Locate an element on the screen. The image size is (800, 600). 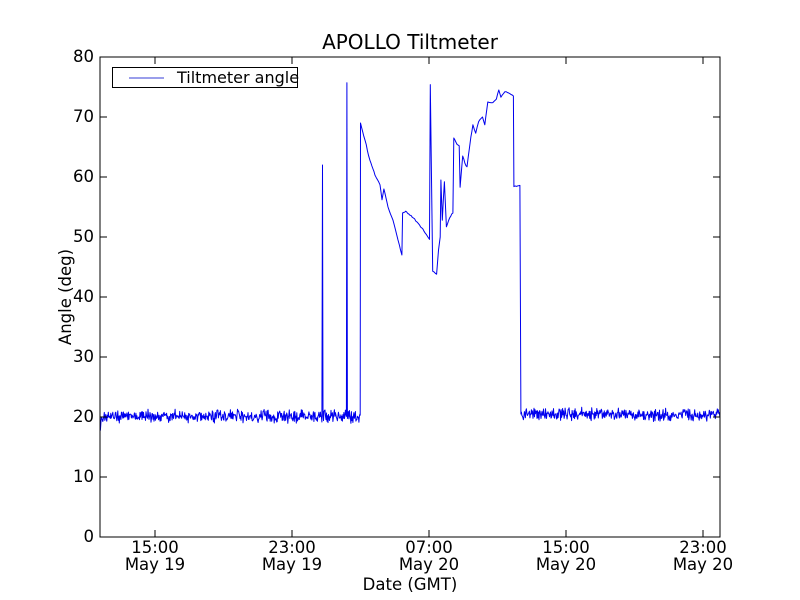
y-tick-label: 50 is located at coordinates (83, 236).